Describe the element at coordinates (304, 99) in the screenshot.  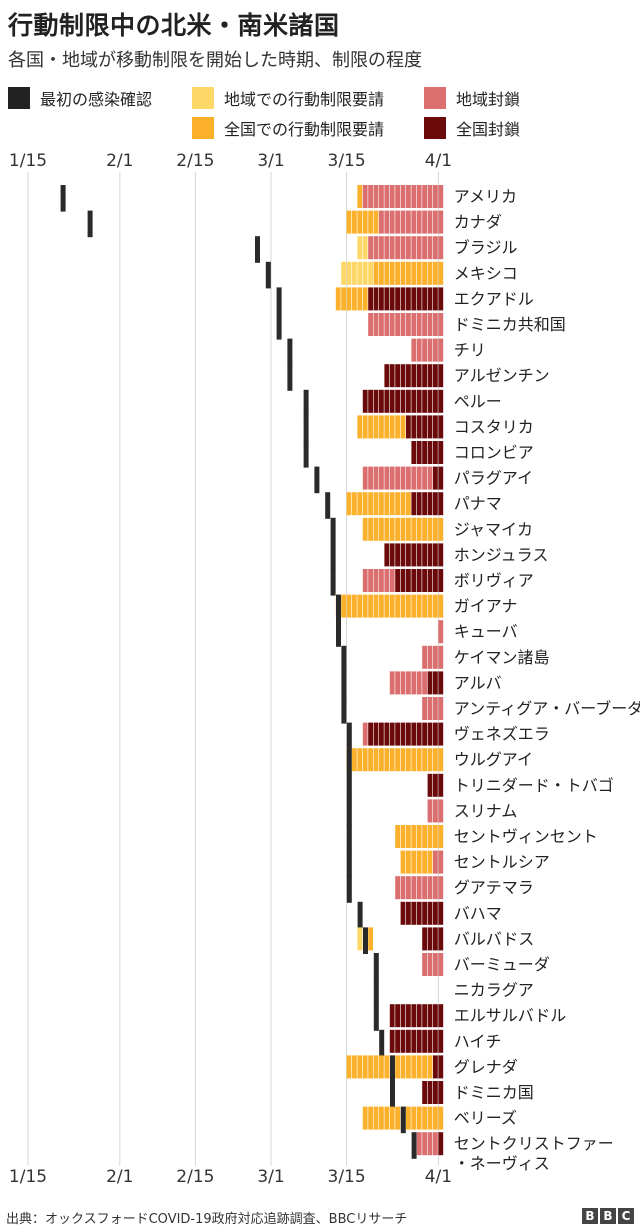
I see `legend-label-regional-request: 地域での行動制限要請` at that location.